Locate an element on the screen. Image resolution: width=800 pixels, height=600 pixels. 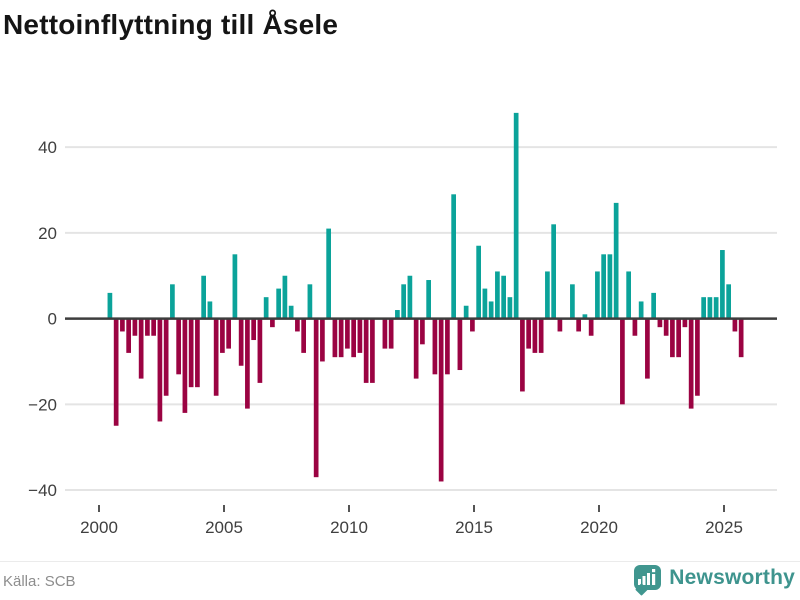
y-tick-label: −40 is located at coordinates (42, 490).